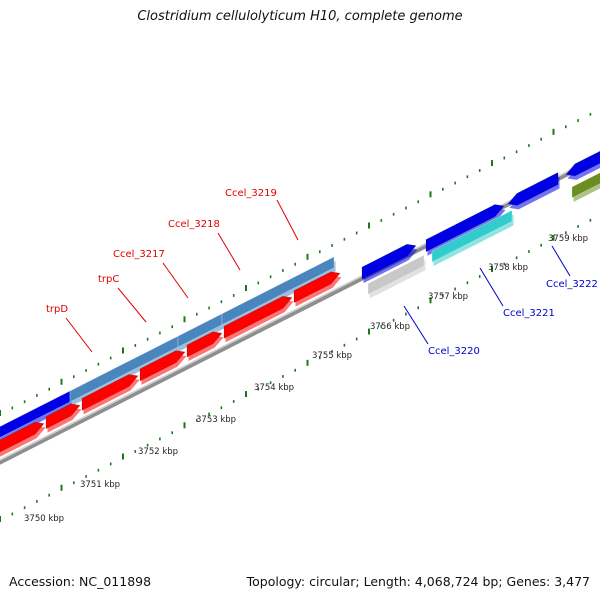 This screenshot has width=600, height=600. What do you see at coordinates (454, 351) in the screenshot?
I see `gene-label: Ccel_3220` at bounding box center [454, 351].